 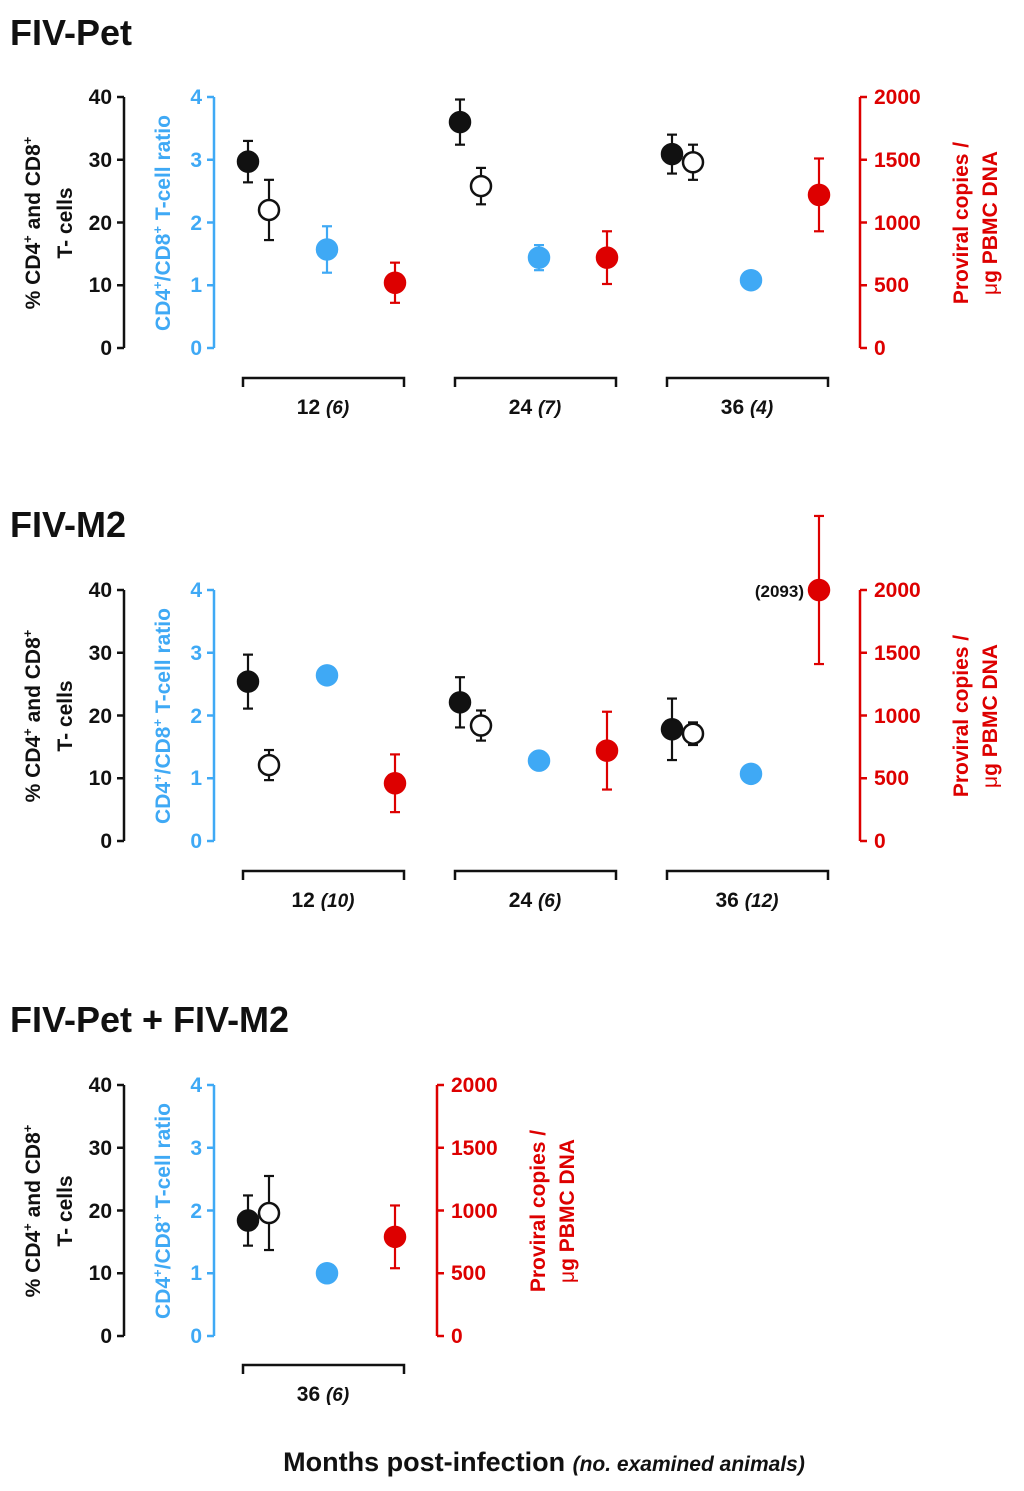 What do you see at coordinates (897, 97) in the screenshot?
I see `proviral-tick-label: 2000` at bounding box center [897, 97].